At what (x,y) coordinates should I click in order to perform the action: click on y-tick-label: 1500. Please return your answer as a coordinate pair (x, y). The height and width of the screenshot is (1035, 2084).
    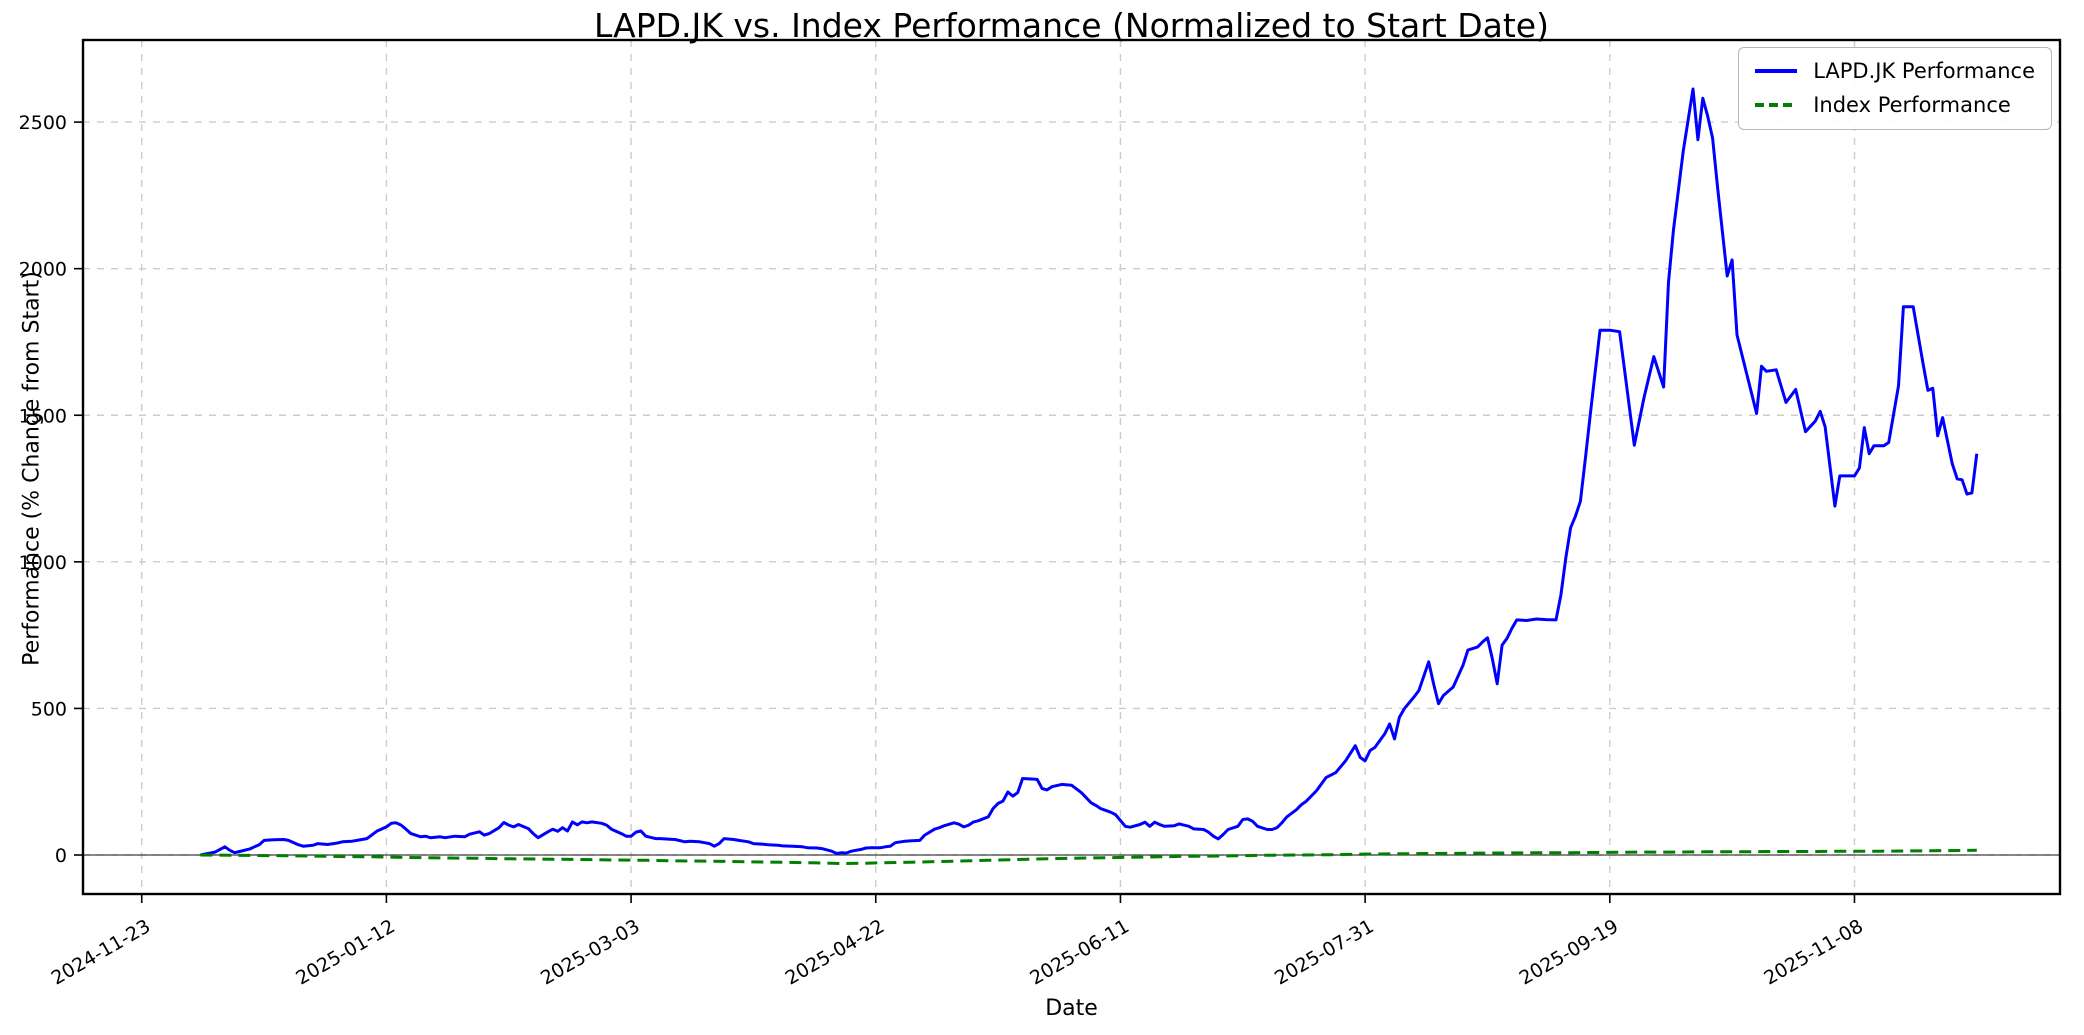
    Looking at the image, I should click on (43, 416).